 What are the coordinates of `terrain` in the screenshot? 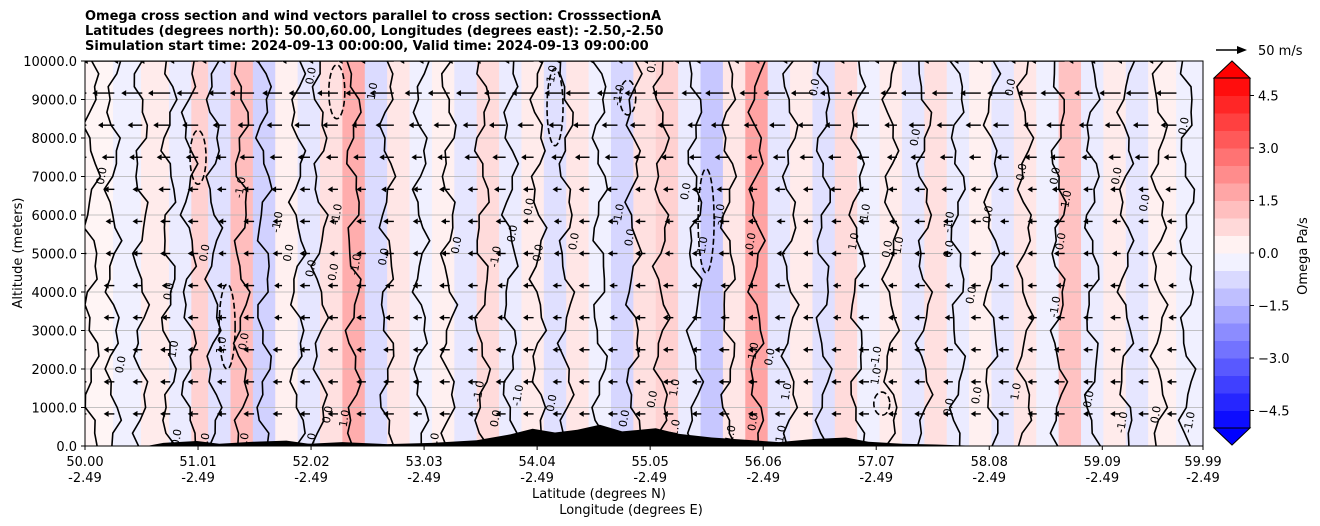 It's located at (563, 435).